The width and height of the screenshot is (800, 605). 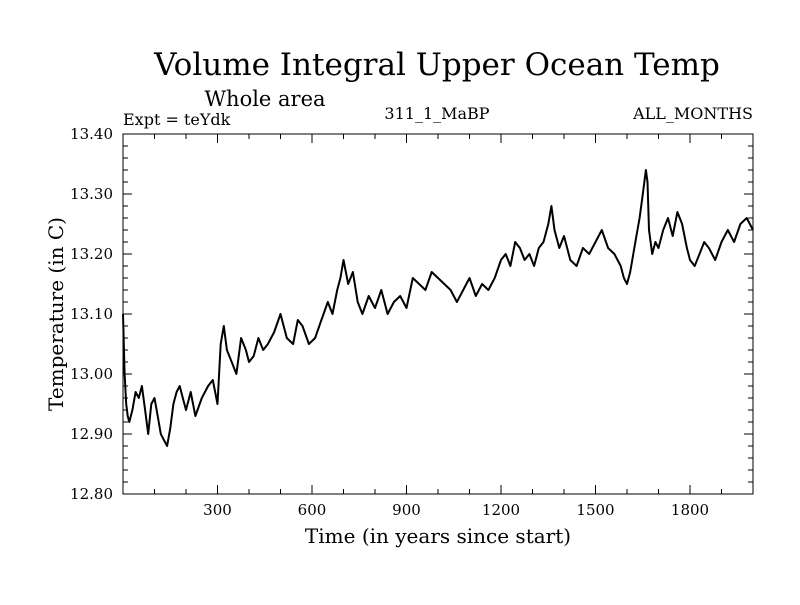 What do you see at coordinates (91, 494) in the screenshot?
I see `y-tick-label: 12.80` at bounding box center [91, 494].